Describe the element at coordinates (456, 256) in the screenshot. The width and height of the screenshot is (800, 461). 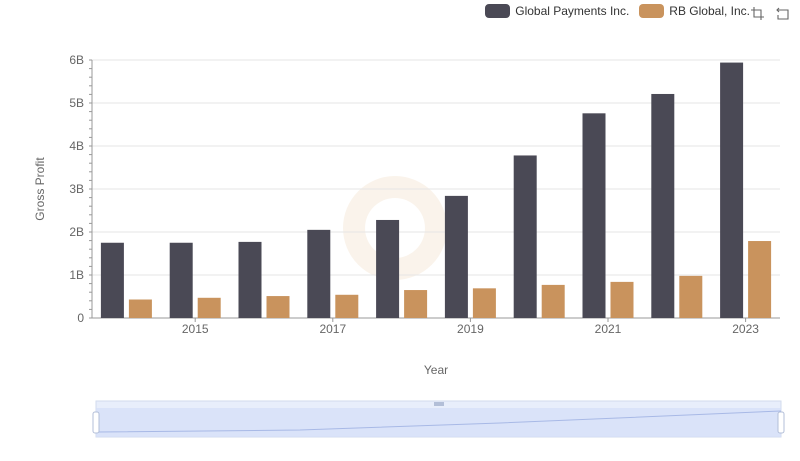
I see `bar-global-payments-2019` at that location.